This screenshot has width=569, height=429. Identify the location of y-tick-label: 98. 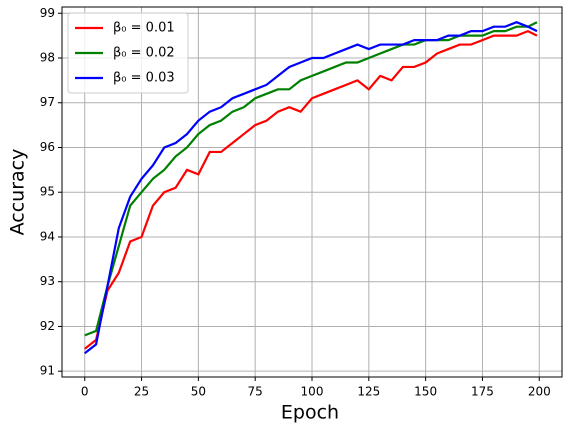
(47, 58).